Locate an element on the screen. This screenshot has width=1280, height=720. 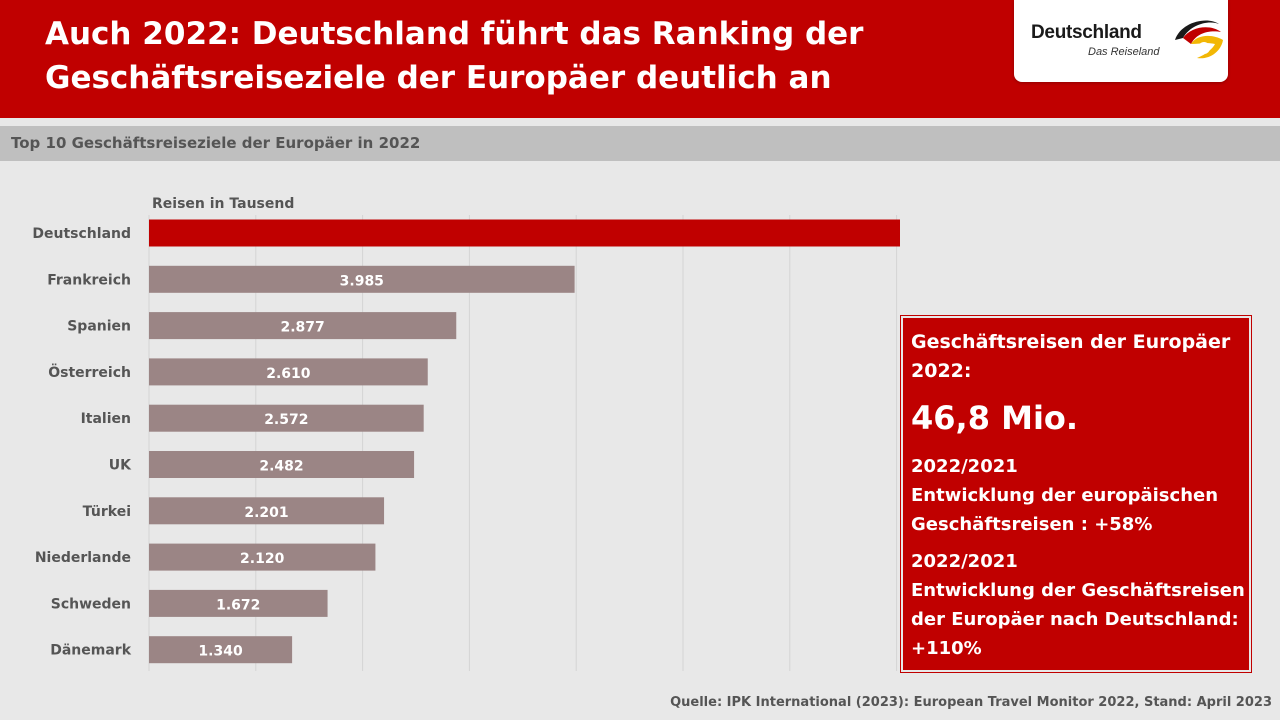
info-block2-line-3: der Europäer nach Deutschland: is located at coordinates (1075, 619).